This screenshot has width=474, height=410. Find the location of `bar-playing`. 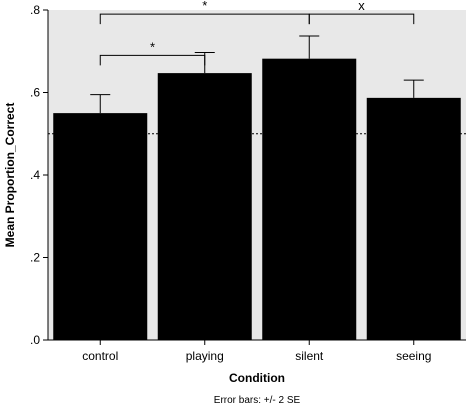

bar-playing is located at coordinates (204, 207).